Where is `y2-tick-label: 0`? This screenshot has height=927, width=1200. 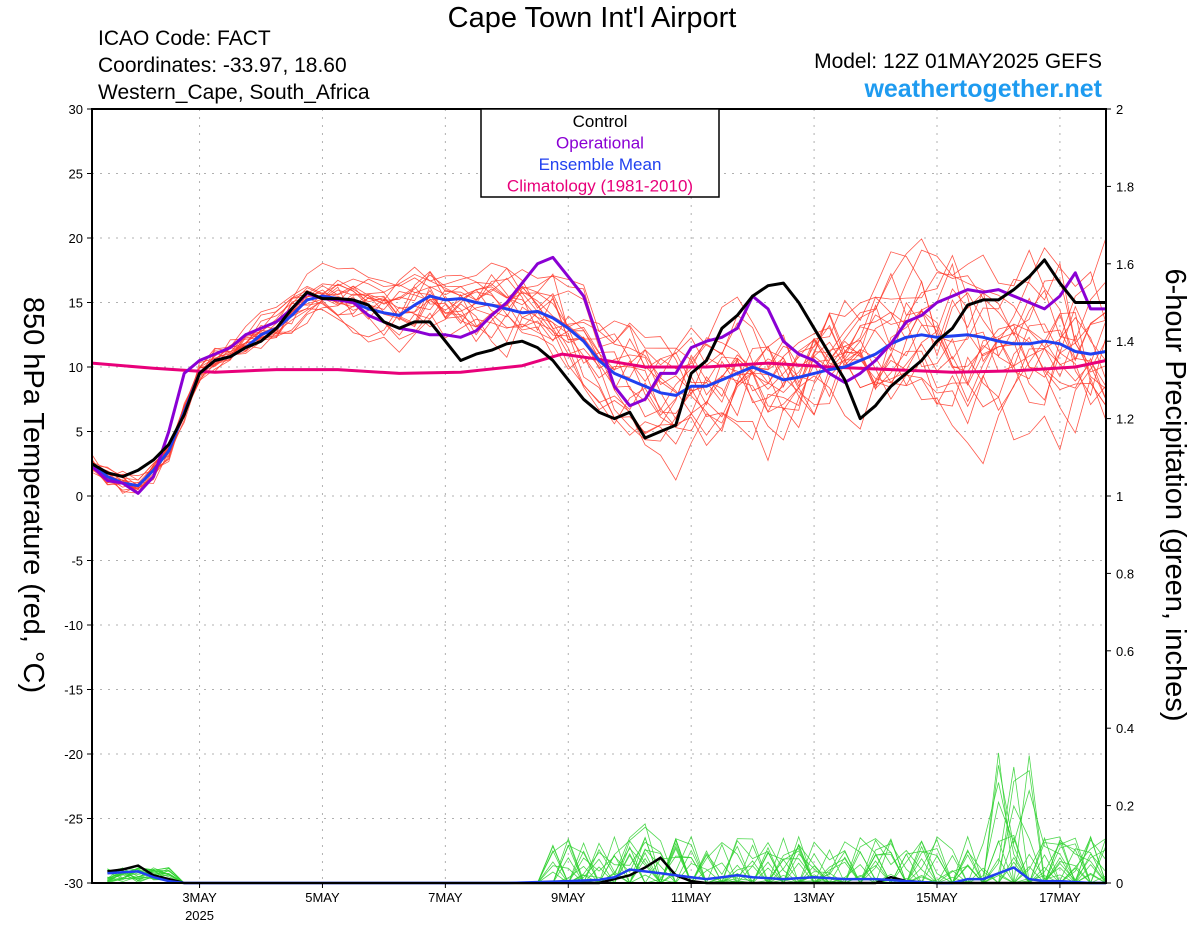 y2-tick-label: 0 is located at coordinates (1119, 883).